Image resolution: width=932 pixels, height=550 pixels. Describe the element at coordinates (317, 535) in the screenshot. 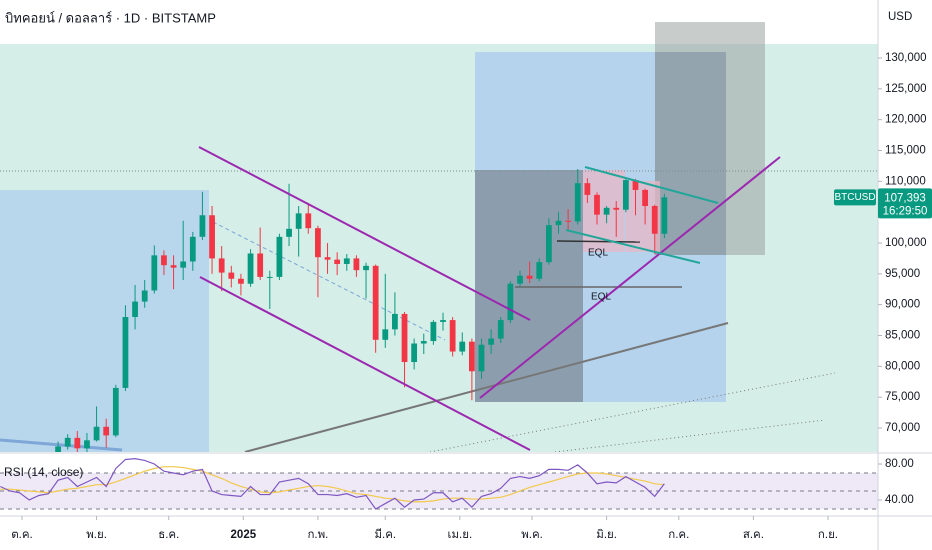

I see `x-tick-label: ก.พ.` at that location.